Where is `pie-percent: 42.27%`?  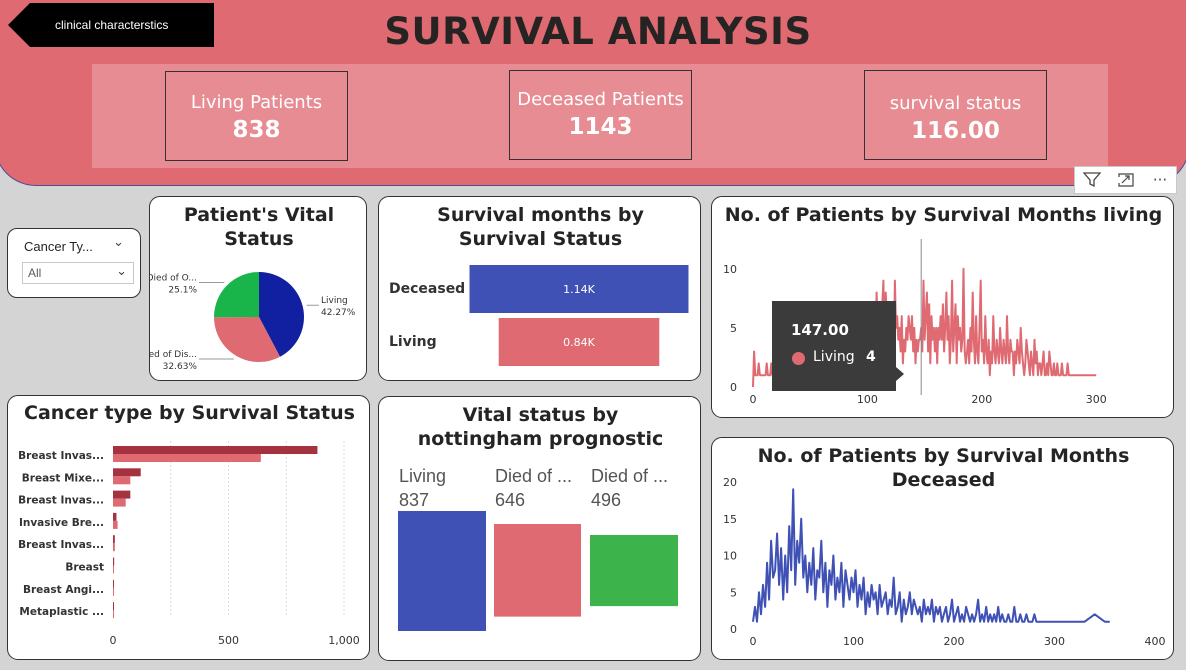
pie-percent: 42.27% is located at coordinates (338, 313).